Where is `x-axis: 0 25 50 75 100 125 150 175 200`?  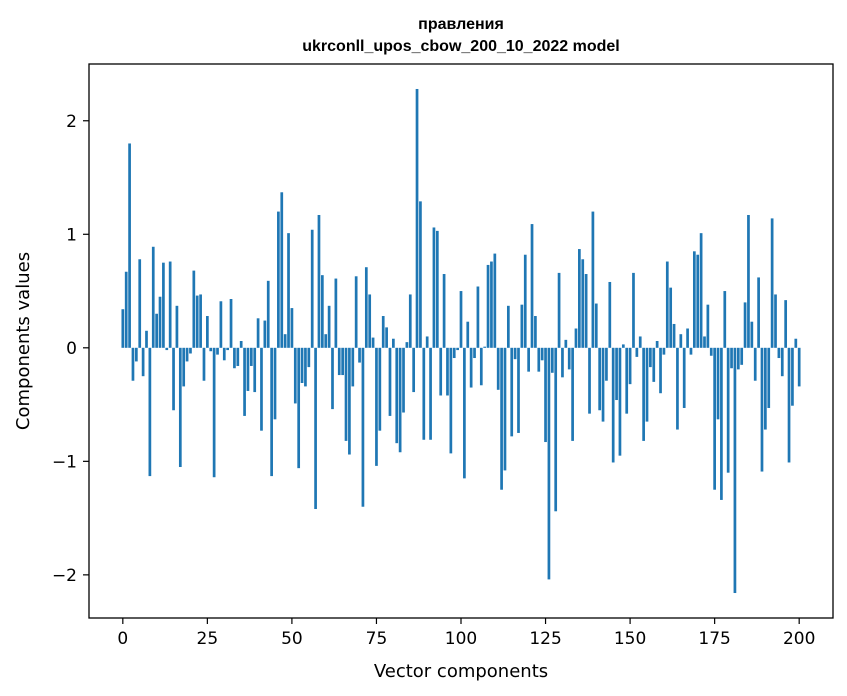 x-axis: 0 25 50 75 100 125 150 175 200 is located at coordinates (466, 633).